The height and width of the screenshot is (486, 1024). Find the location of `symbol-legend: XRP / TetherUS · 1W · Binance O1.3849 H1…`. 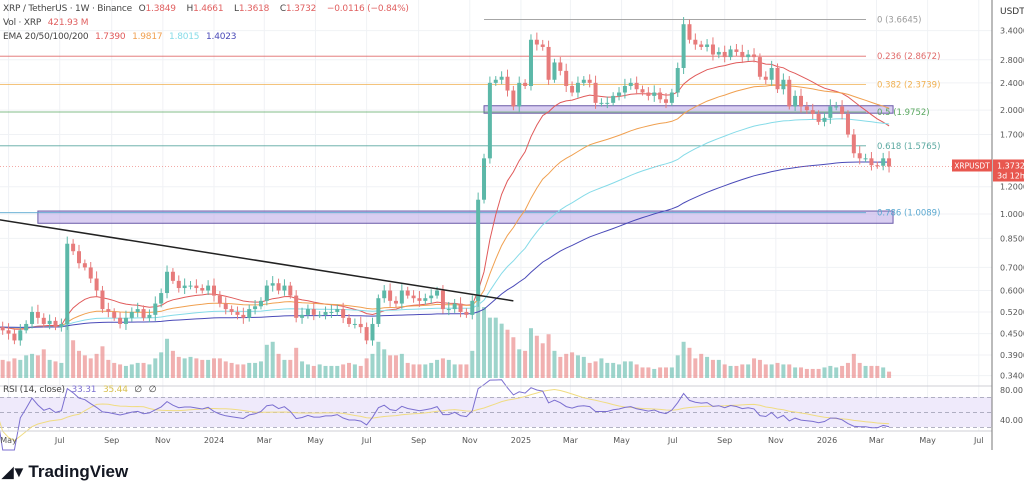

symbol-legend: XRP / TetherUS · 1W · Binance O1.3849 H1… is located at coordinates (208, 9).